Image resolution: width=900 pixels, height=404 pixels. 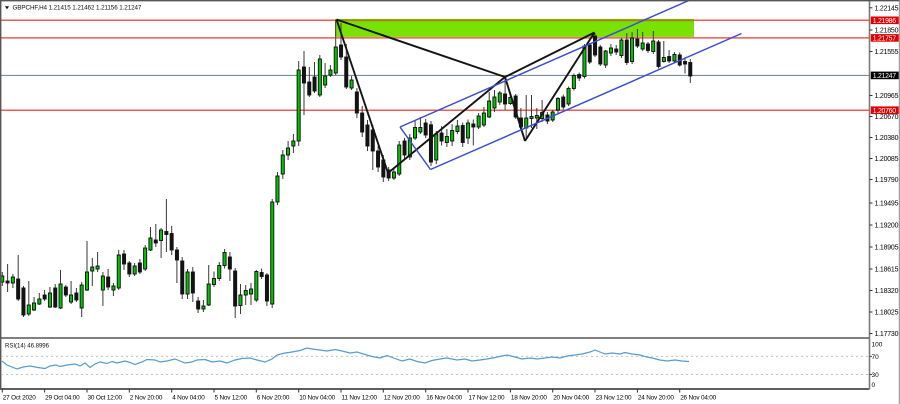 What do you see at coordinates (231, 397) in the screenshot?
I see `svg-text: 5 Nov 12:00` at bounding box center [231, 397].